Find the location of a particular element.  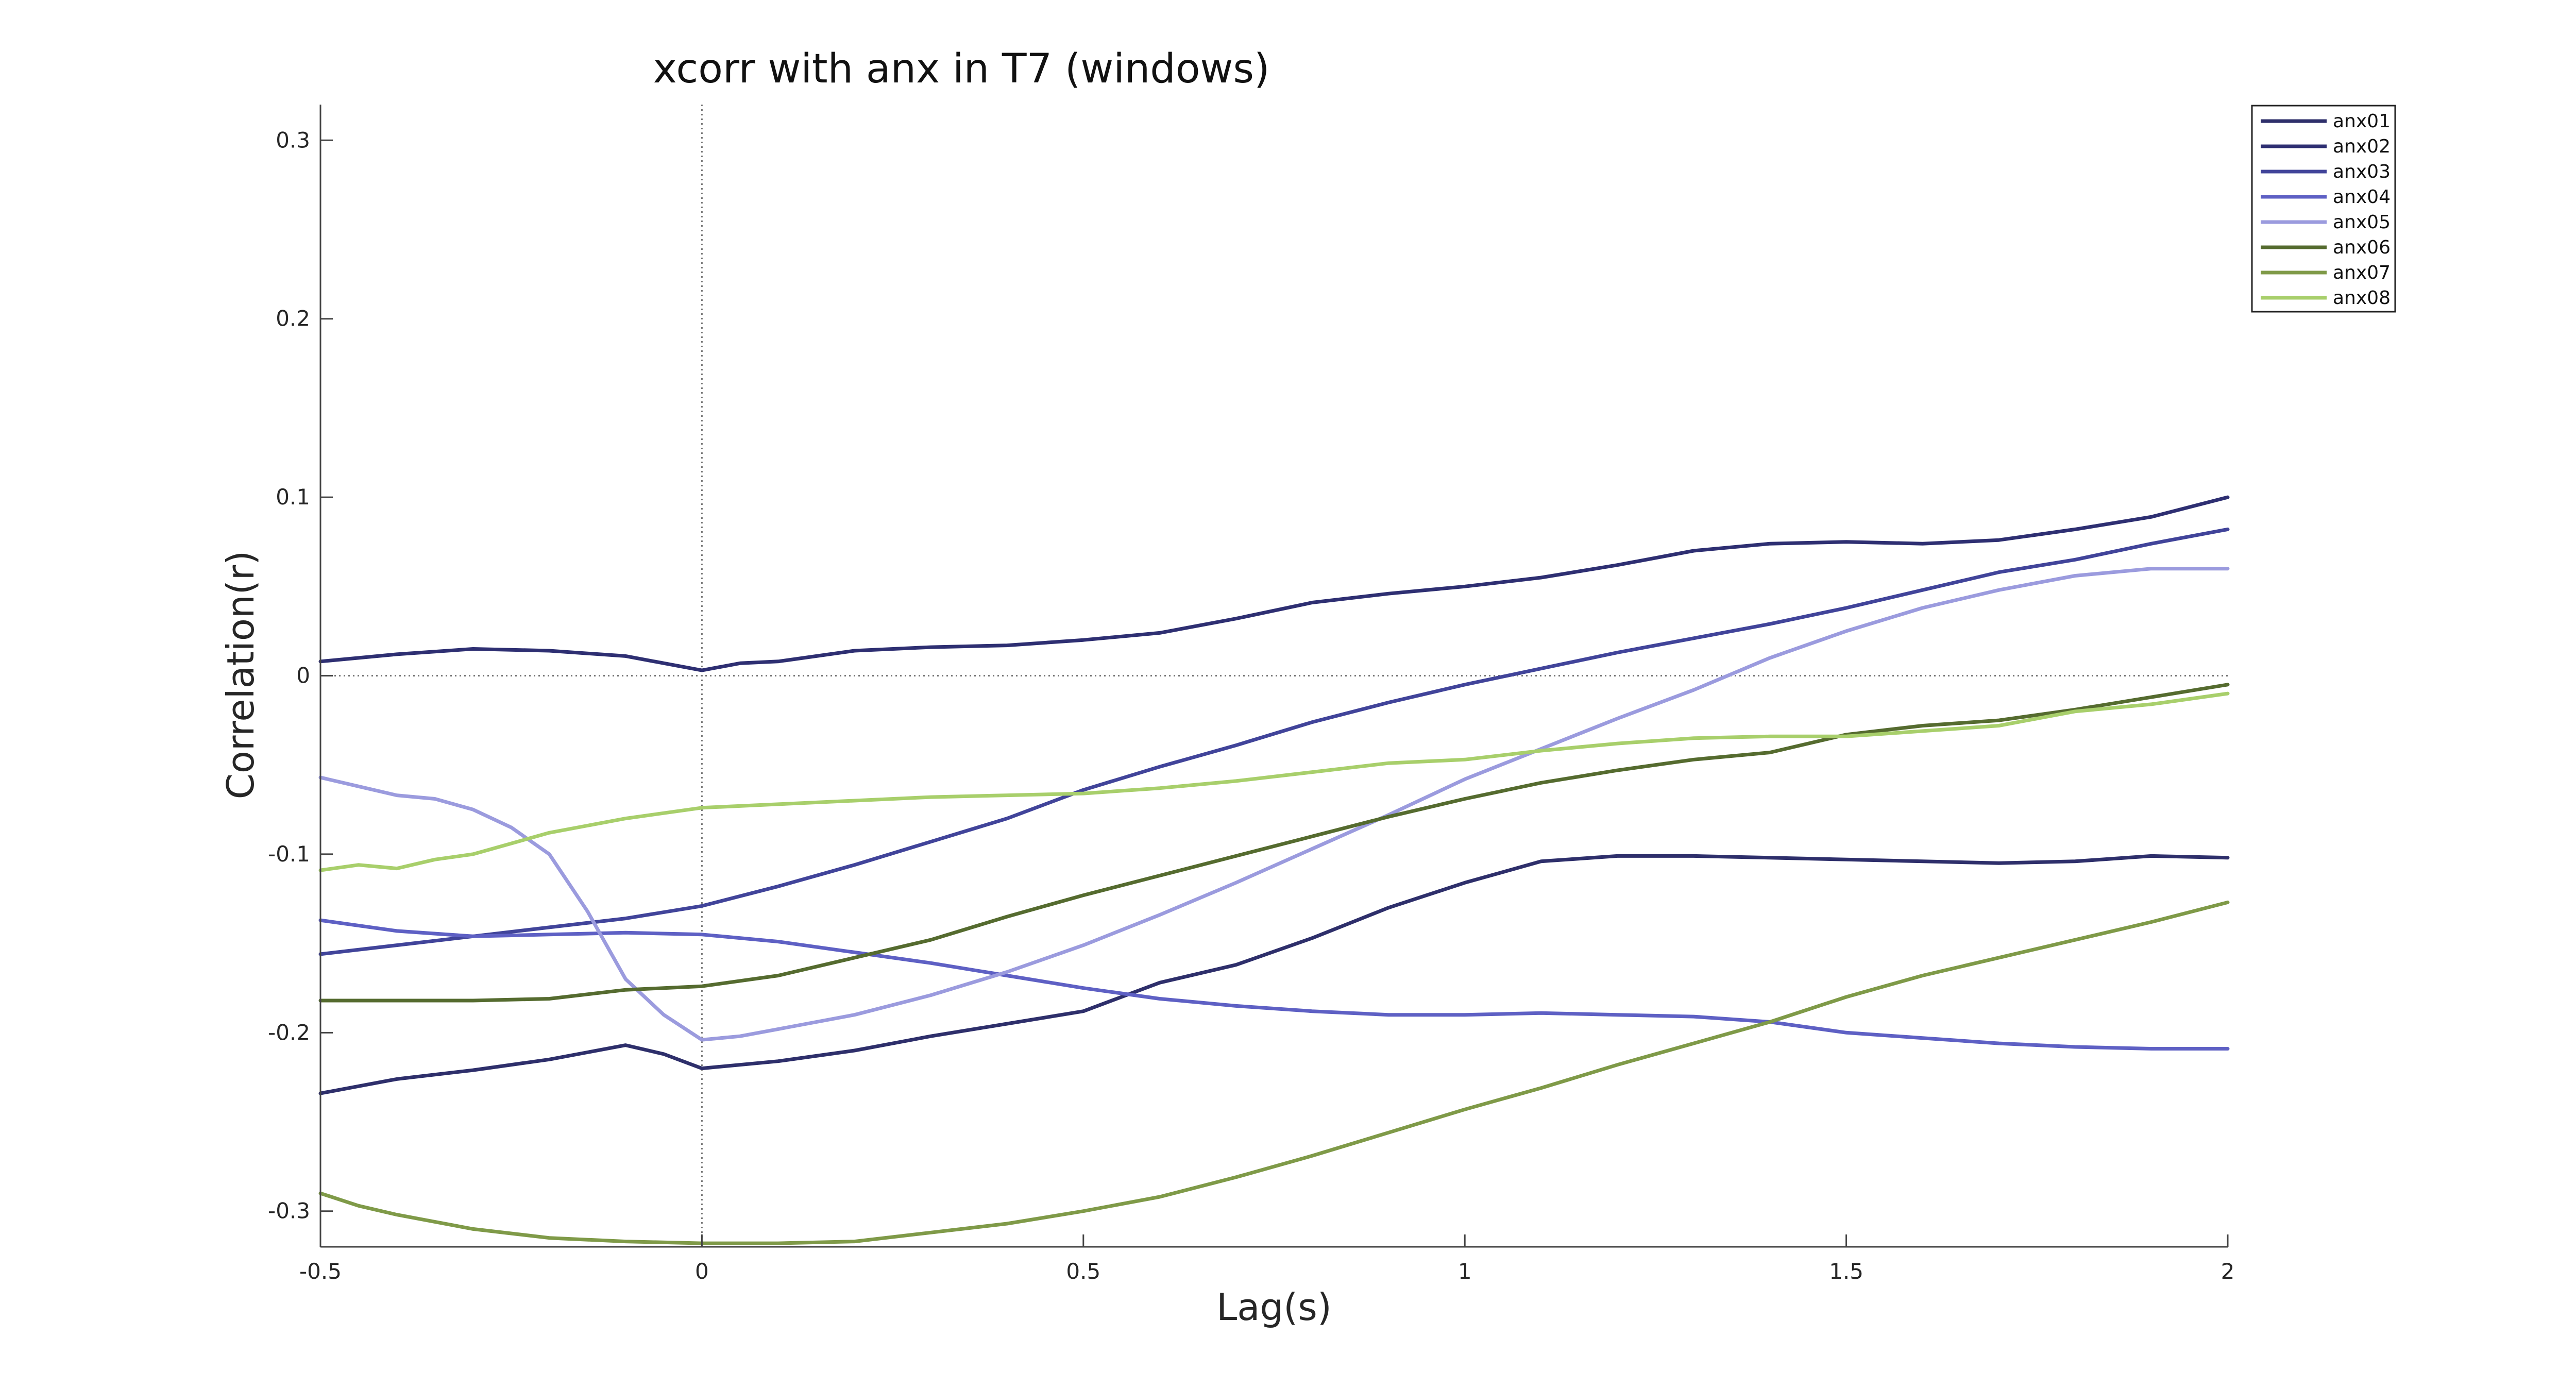

y-tick-label: -0.3 is located at coordinates (289, 1211).